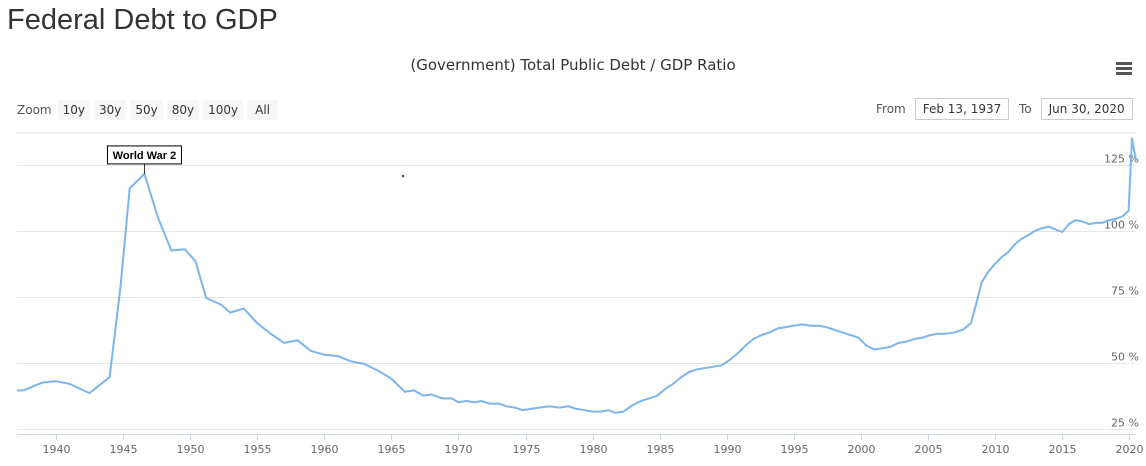 This screenshot has height=466, width=1146. Describe the element at coordinates (223, 110) in the screenshot. I see `zoom-button-100y: 100y` at that location.